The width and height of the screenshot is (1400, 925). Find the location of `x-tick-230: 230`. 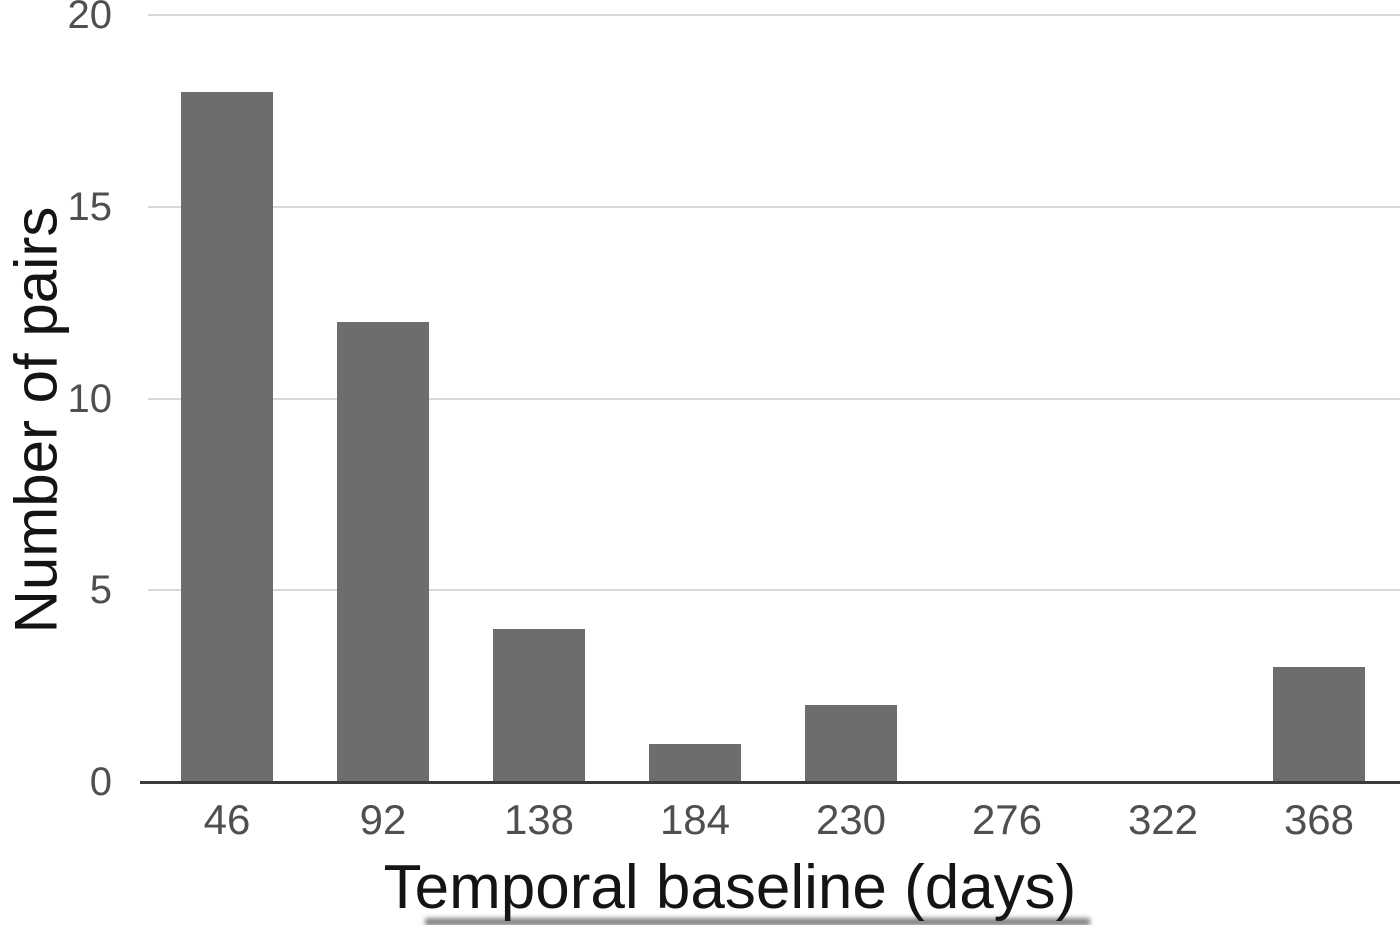

x-tick-230: 230 is located at coordinates (851, 819).